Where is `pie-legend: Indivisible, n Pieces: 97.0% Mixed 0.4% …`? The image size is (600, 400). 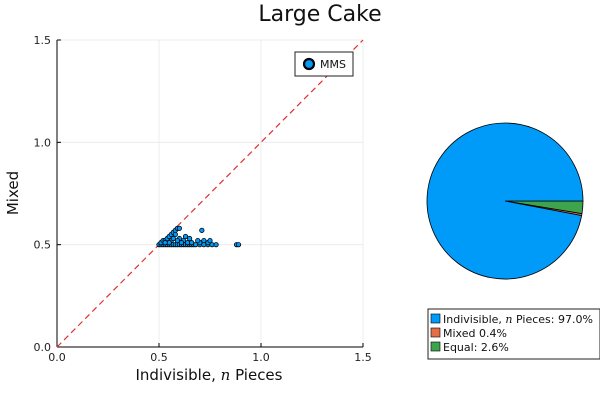 pie-legend: Indivisible, n Pieces: 97.0% Mixed 0.4% … is located at coordinates (513, 334).